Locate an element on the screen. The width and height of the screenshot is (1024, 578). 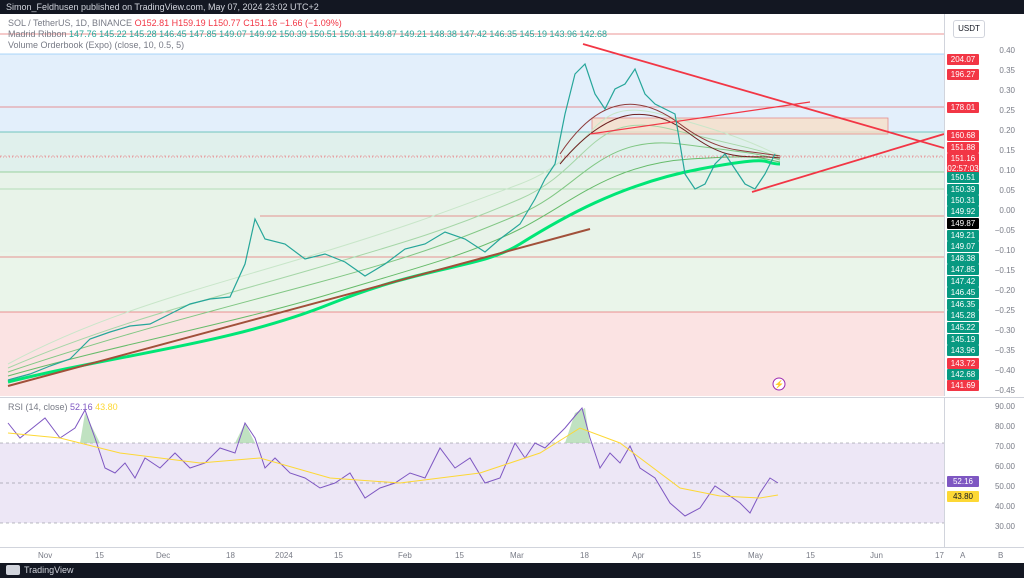
rsi-value-tag: 52.16 is located at coordinates (963, 481).